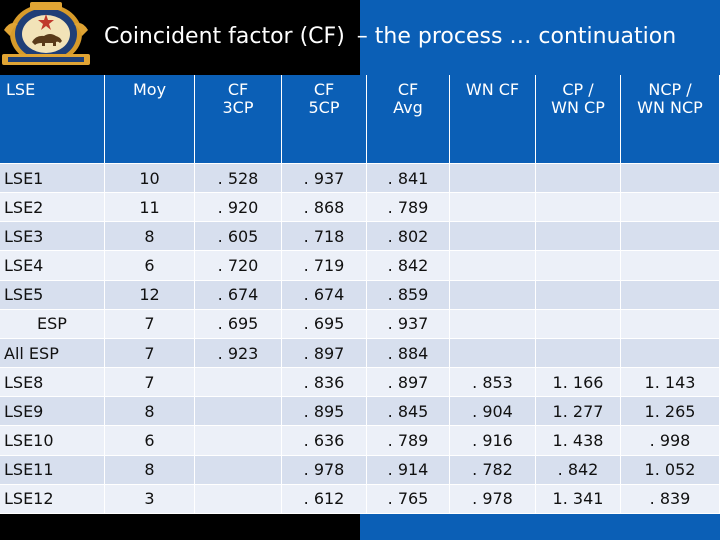  I want to click on cell-cf5: . 612, so click(324, 499).